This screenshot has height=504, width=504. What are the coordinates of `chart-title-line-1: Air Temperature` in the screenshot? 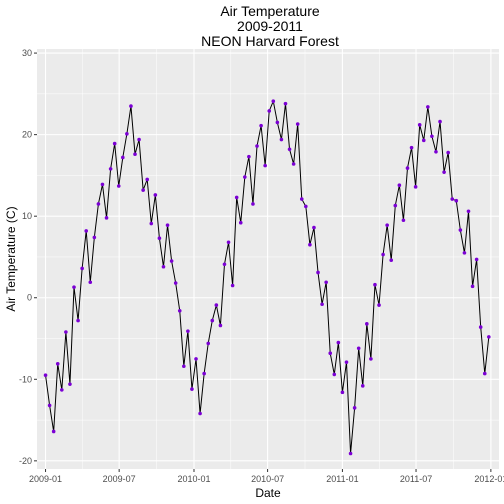 It's located at (270, 11).